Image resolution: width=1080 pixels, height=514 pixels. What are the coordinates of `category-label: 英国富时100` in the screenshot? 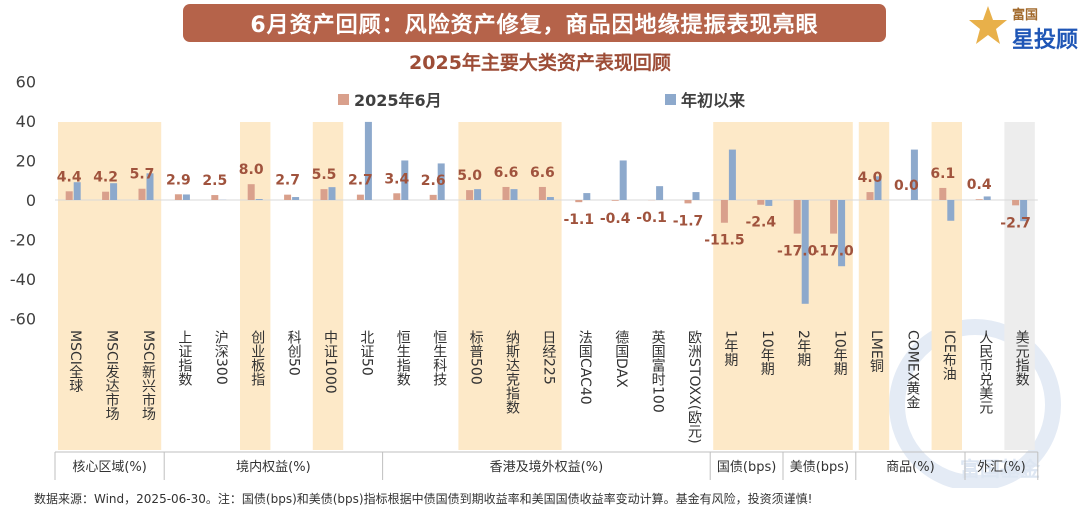 It's located at (658, 370).